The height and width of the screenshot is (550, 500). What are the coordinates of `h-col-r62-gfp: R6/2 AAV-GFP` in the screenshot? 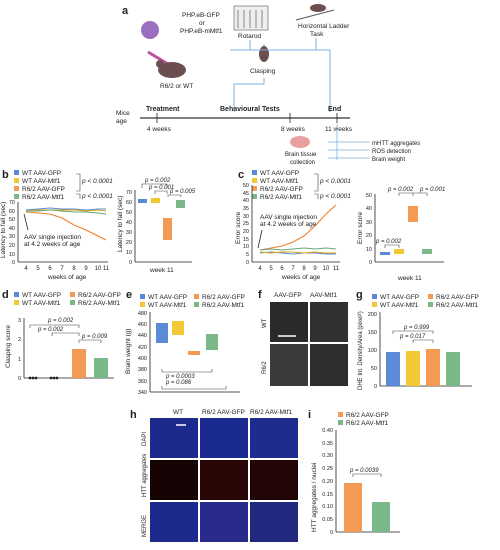 It's located at (223, 412).